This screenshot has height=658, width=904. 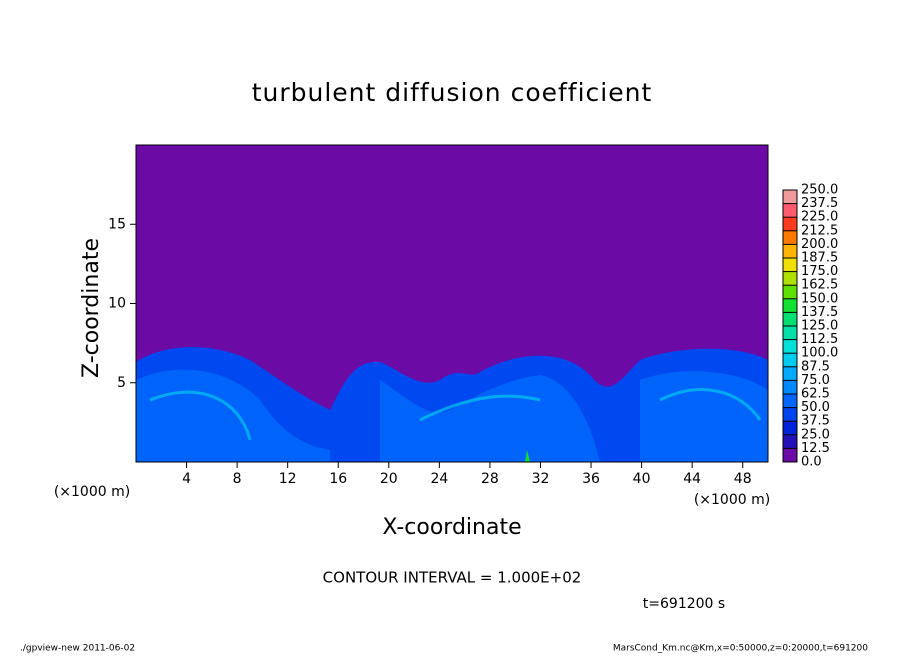 What do you see at coordinates (819, 353) in the screenshot?
I see `colorbar-label: 100.0` at bounding box center [819, 353].